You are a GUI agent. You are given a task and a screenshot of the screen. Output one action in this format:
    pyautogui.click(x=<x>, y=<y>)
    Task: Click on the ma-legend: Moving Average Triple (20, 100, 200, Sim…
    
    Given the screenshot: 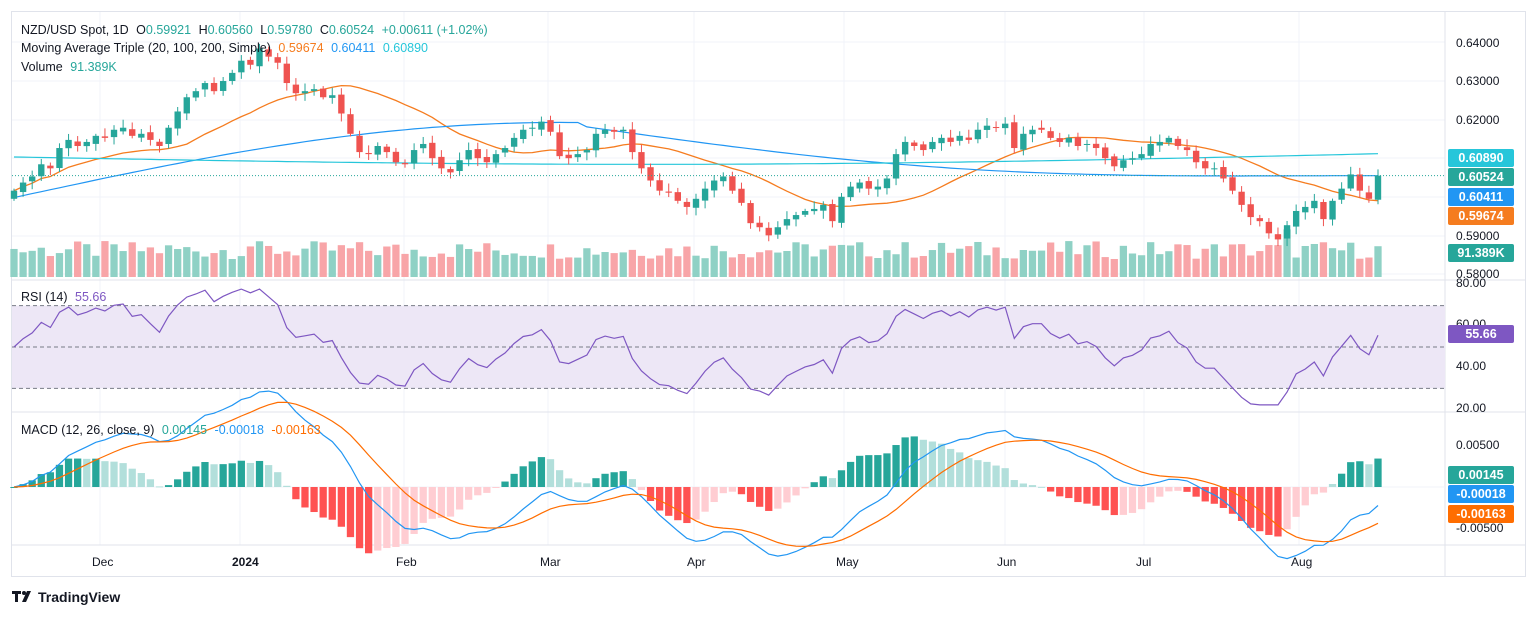 What is the action you would take?
    pyautogui.click(x=226, y=48)
    